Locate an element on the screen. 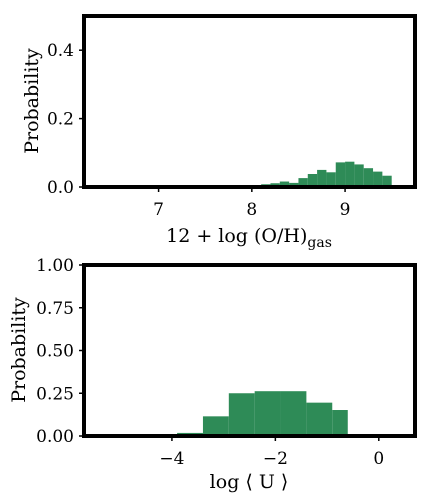 The height and width of the screenshot is (504, 432). chart-2-xlabel: log ⟨ U ⟩ is located at coordinates (249, 482).